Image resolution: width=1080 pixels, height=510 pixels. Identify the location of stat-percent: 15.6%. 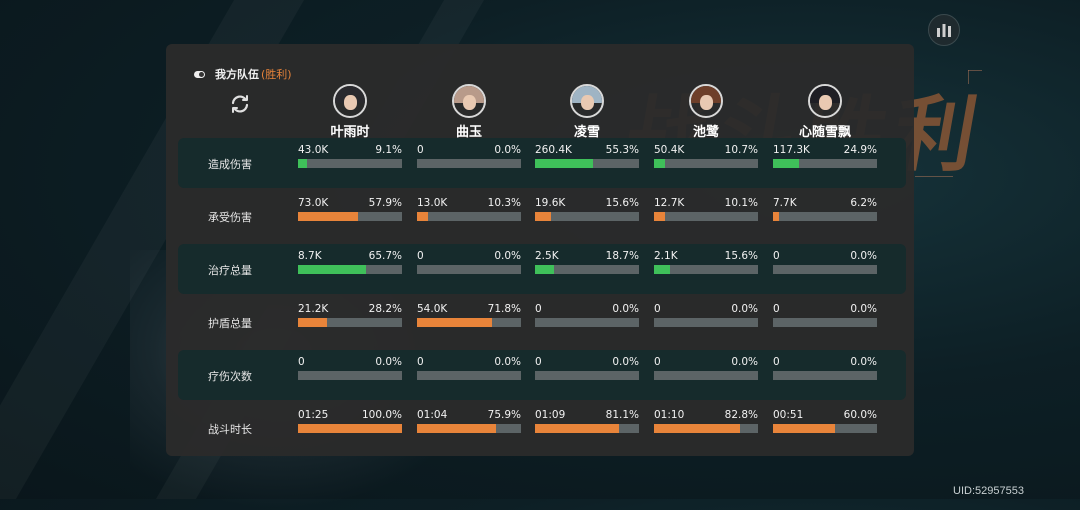
(741, 256).